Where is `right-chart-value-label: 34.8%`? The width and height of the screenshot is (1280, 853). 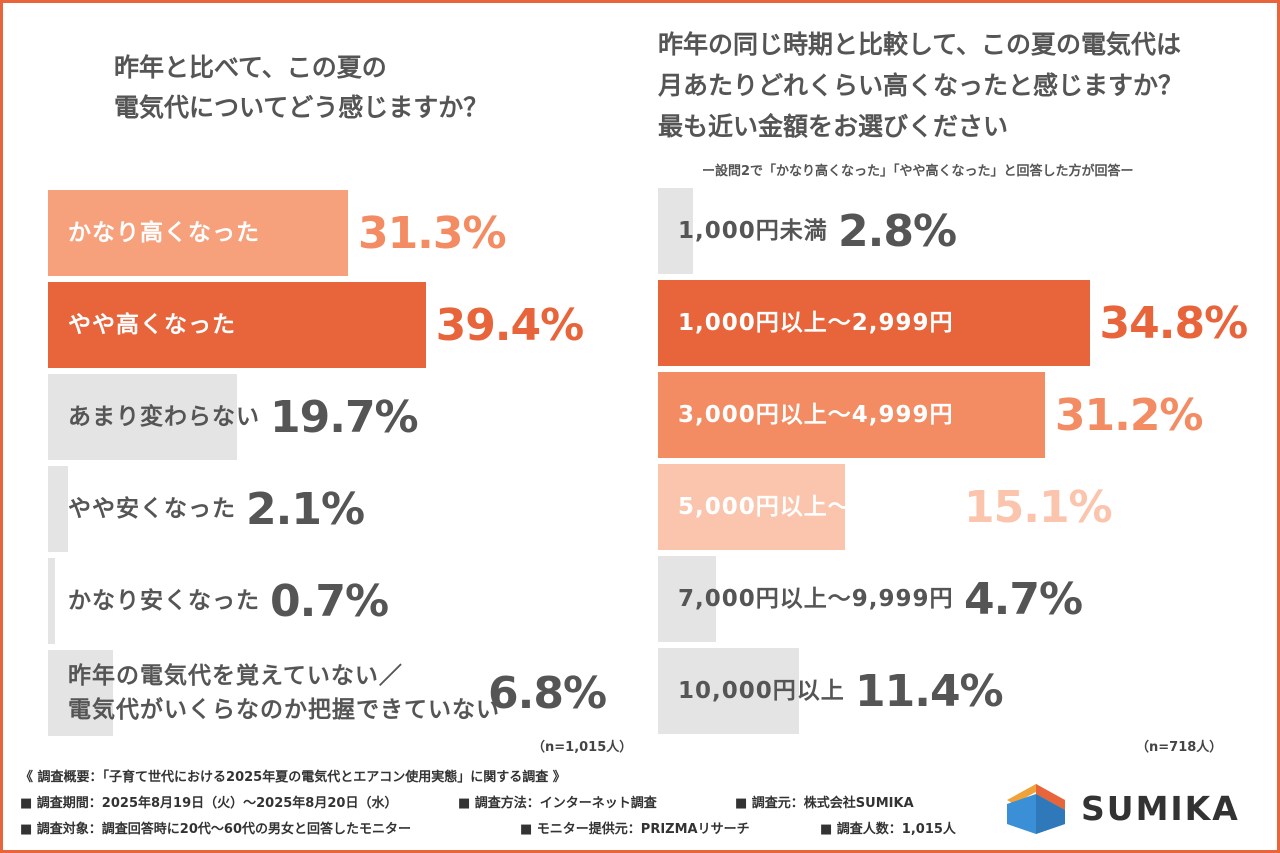
right-chart-value-label: 34.8% is located at coordinates (1174, 323).